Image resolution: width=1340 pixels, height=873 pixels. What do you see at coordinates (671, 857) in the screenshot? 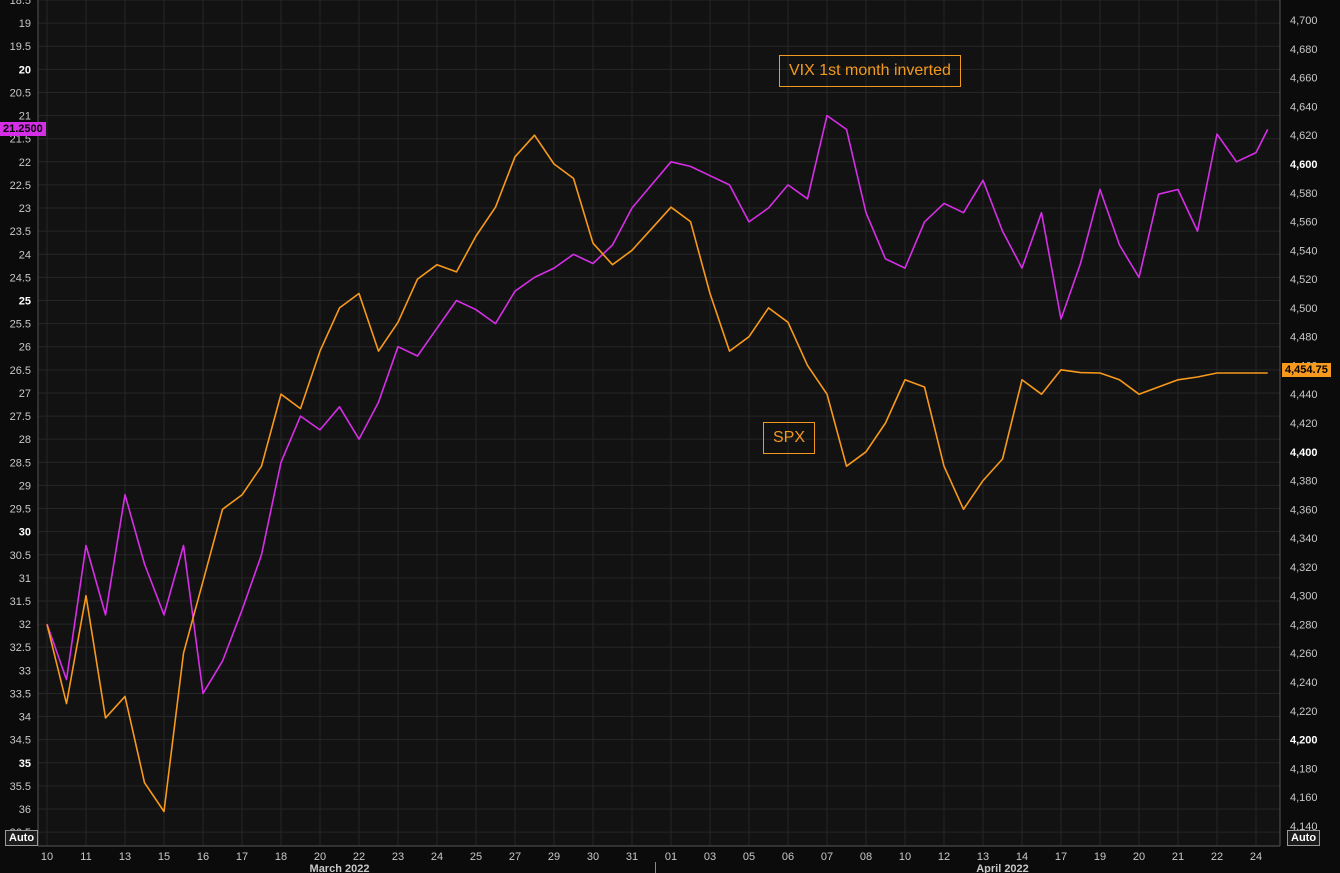
I see `x-tick-label: 01` at bounding box center [671, 857].